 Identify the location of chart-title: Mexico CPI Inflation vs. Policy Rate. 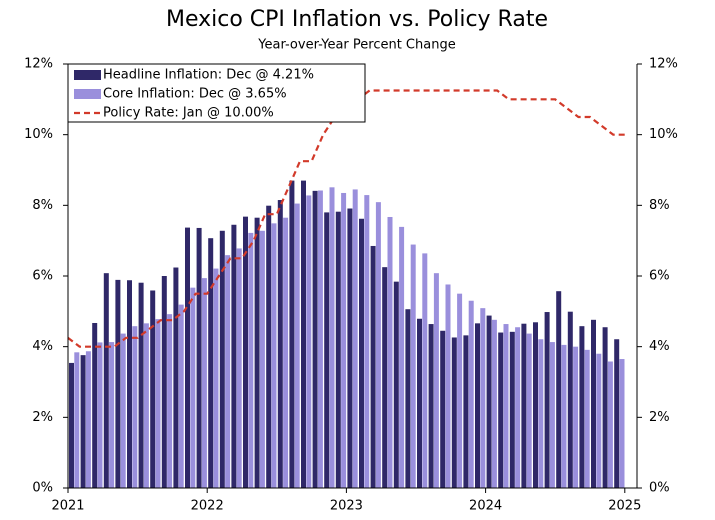
(357, 19).